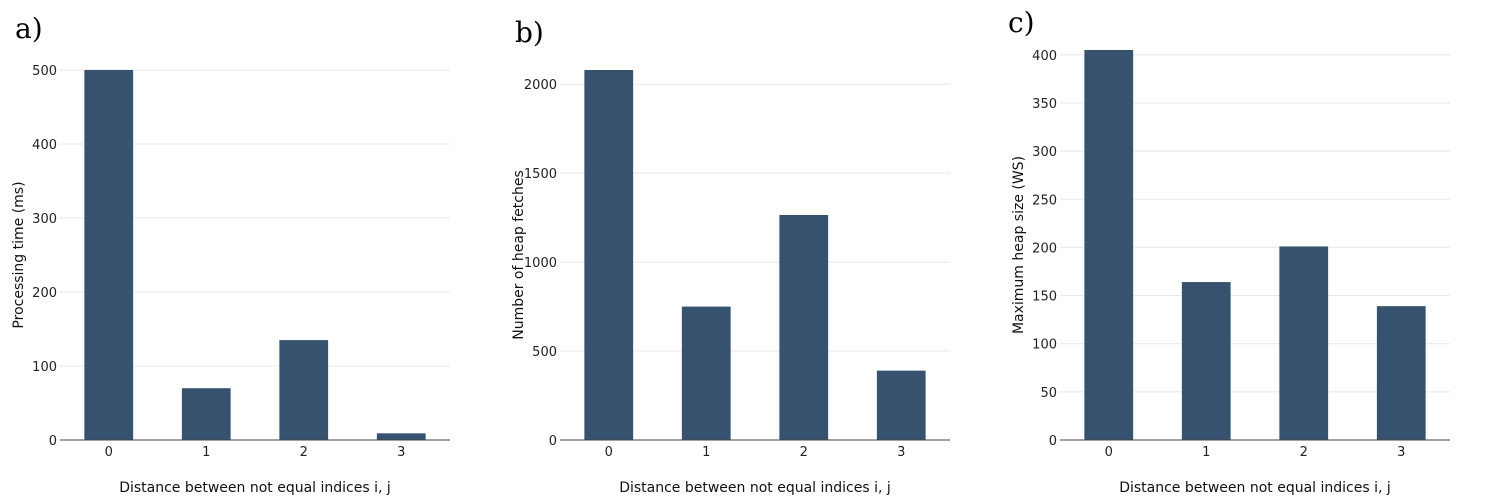 The height and width of the screenshot is (500, 1500). Describe the element at coordinates (540, 174) in the screenshot. I see `y-tick-label: 1500` at that location.